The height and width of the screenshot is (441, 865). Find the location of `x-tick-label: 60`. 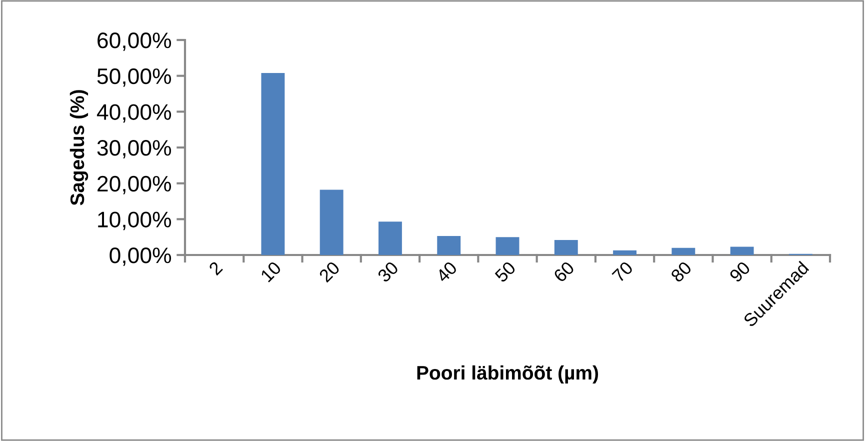

x-tick-label: 60 is located at coordinates (564, 271).